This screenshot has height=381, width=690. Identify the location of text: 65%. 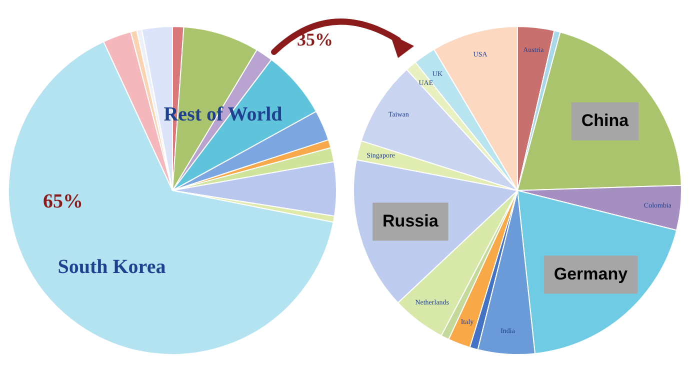
(63, 202).